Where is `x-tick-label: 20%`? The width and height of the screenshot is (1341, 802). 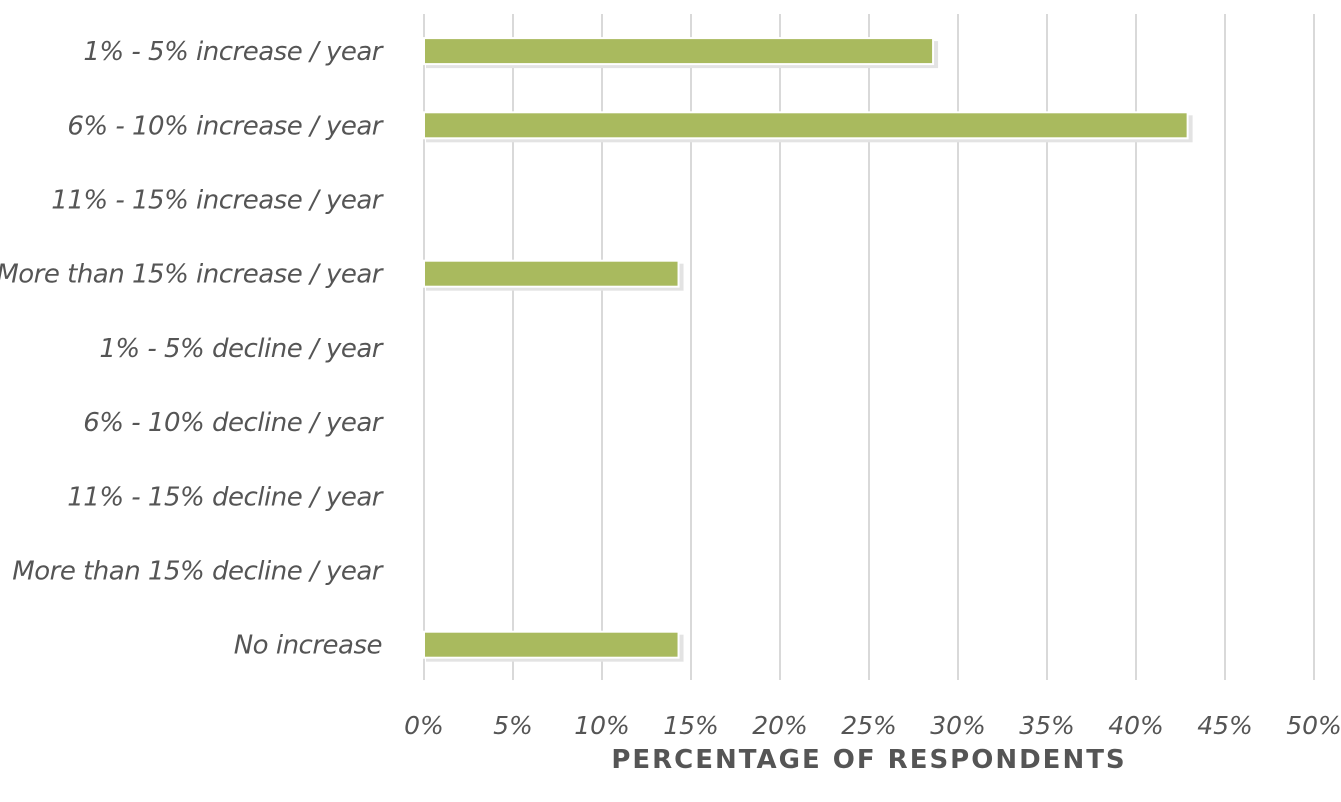
x-tick-label: 20% is located at coordinates (780, 725).